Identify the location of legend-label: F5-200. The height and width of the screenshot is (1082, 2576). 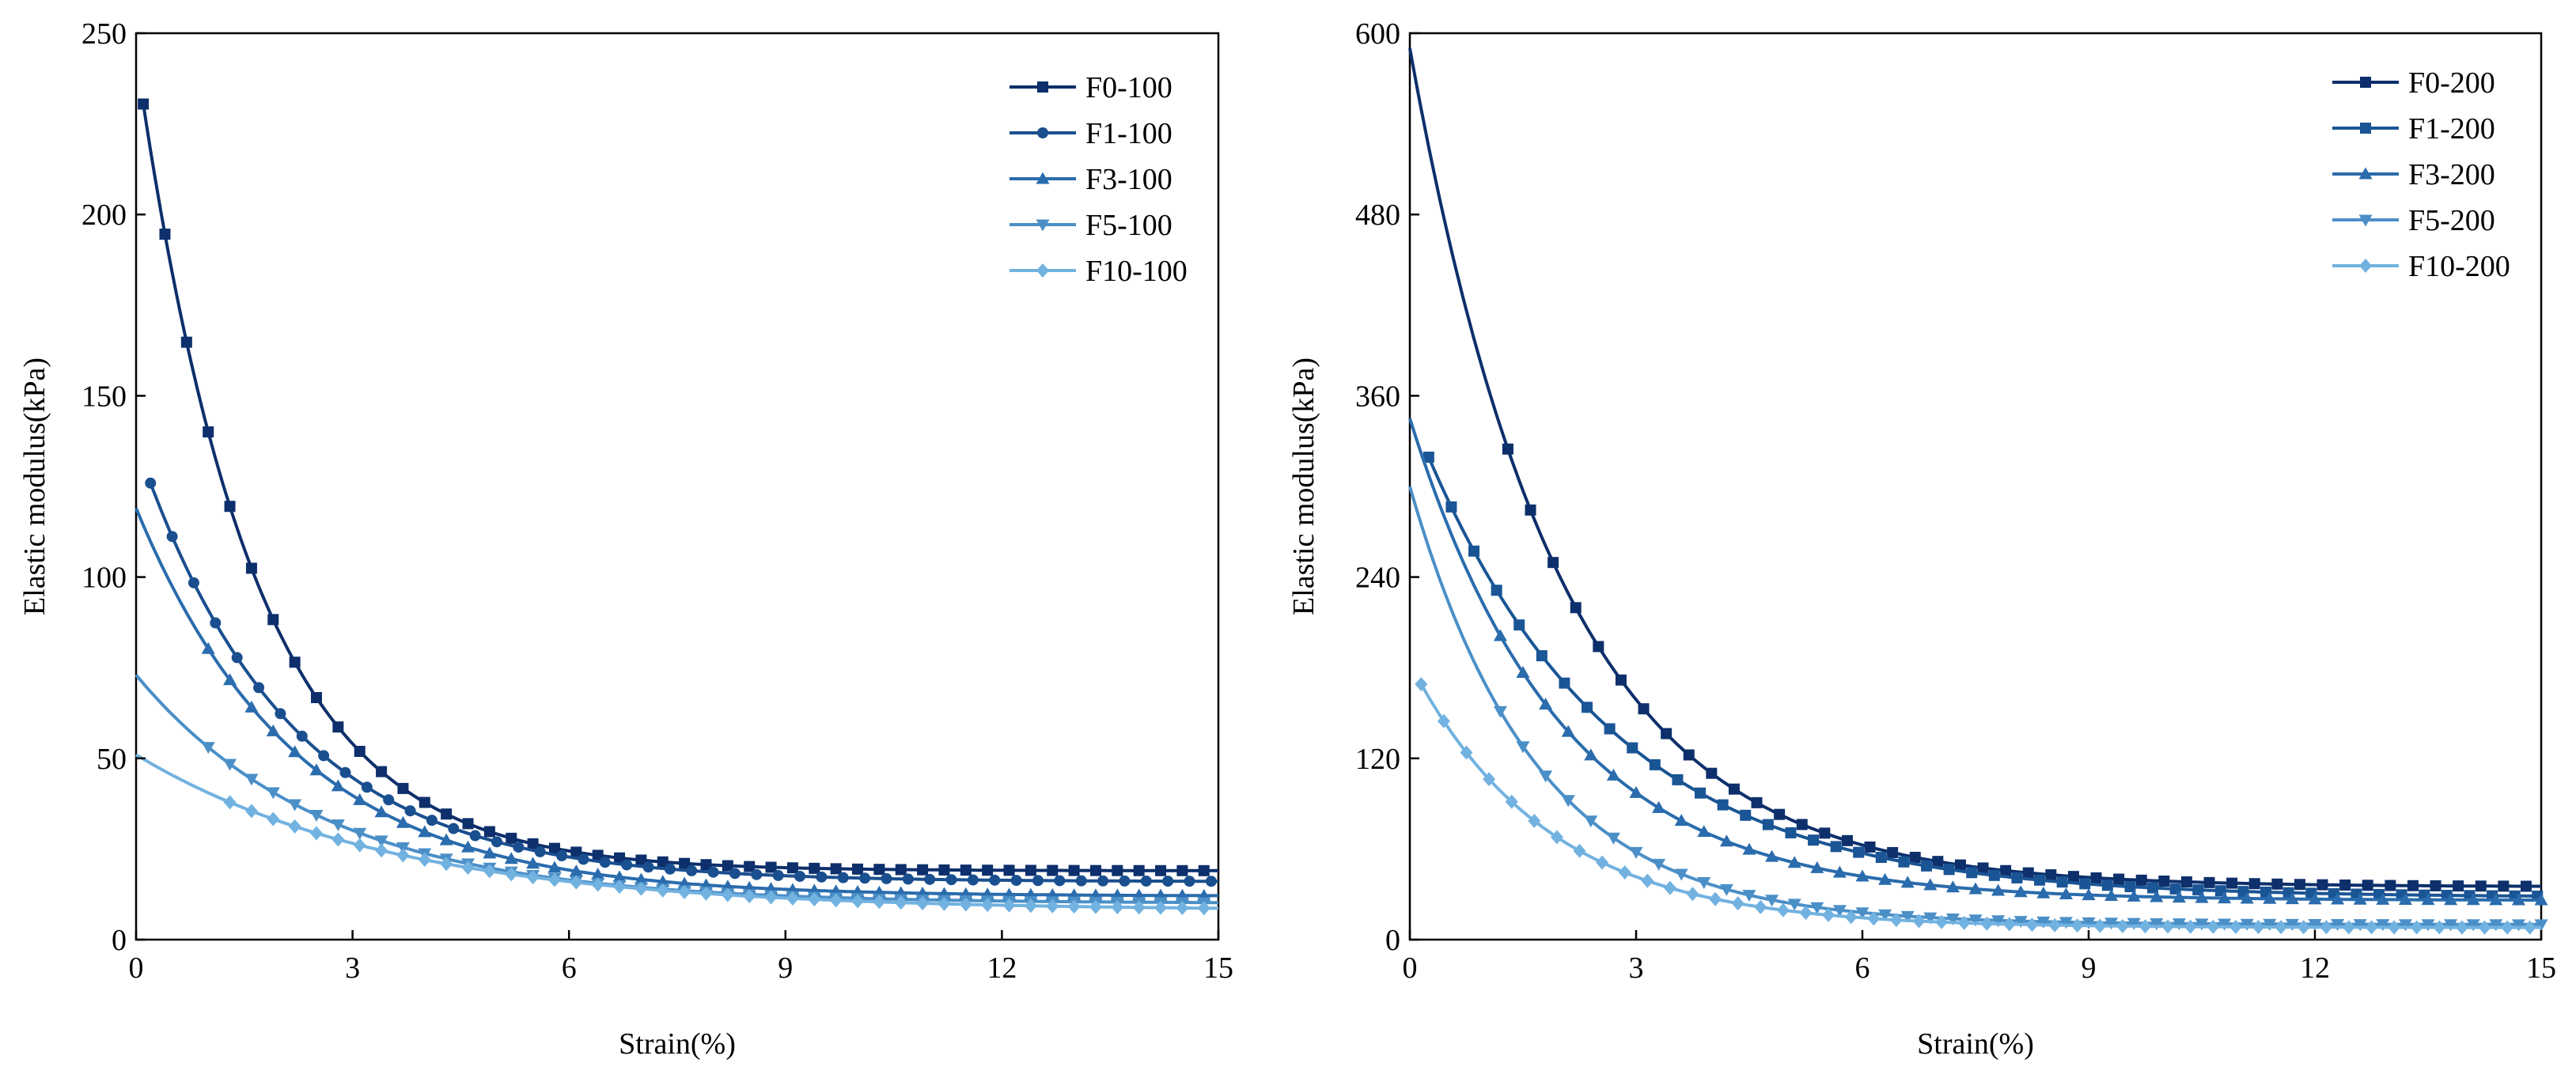
(2451, 220).